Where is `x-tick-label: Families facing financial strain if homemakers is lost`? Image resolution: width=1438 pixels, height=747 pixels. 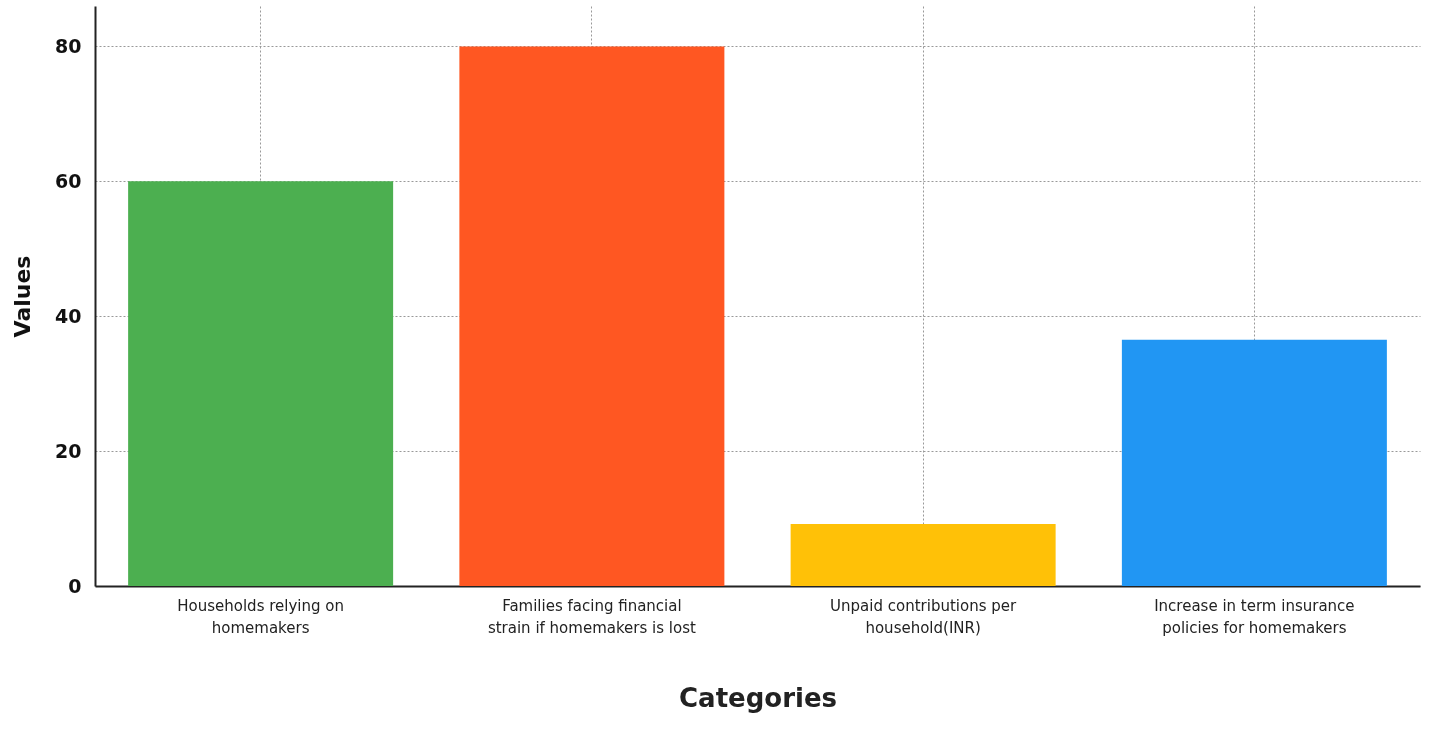 x-tick-label: Families facing financial strain if homemakers is lost is located at coordinates (591, 616).